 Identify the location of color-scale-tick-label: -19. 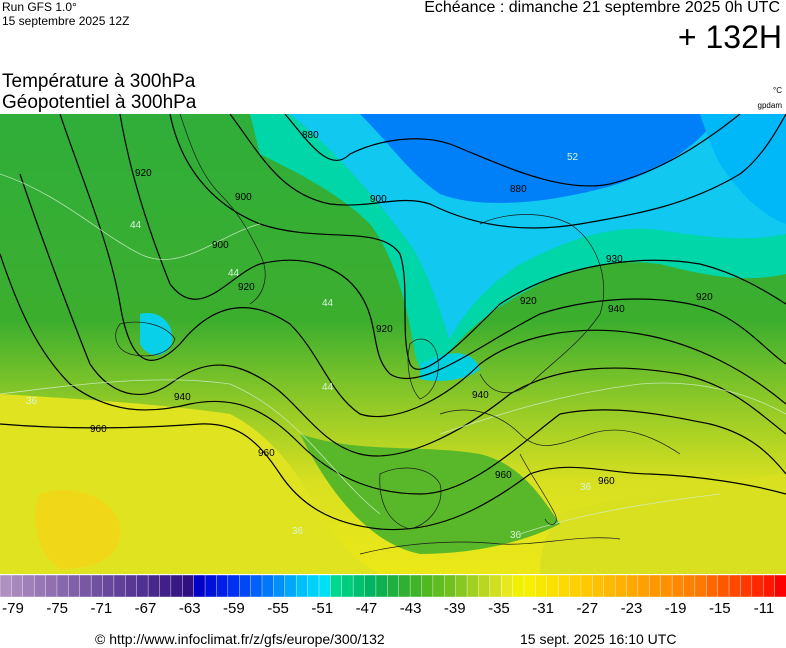
(675, 608).